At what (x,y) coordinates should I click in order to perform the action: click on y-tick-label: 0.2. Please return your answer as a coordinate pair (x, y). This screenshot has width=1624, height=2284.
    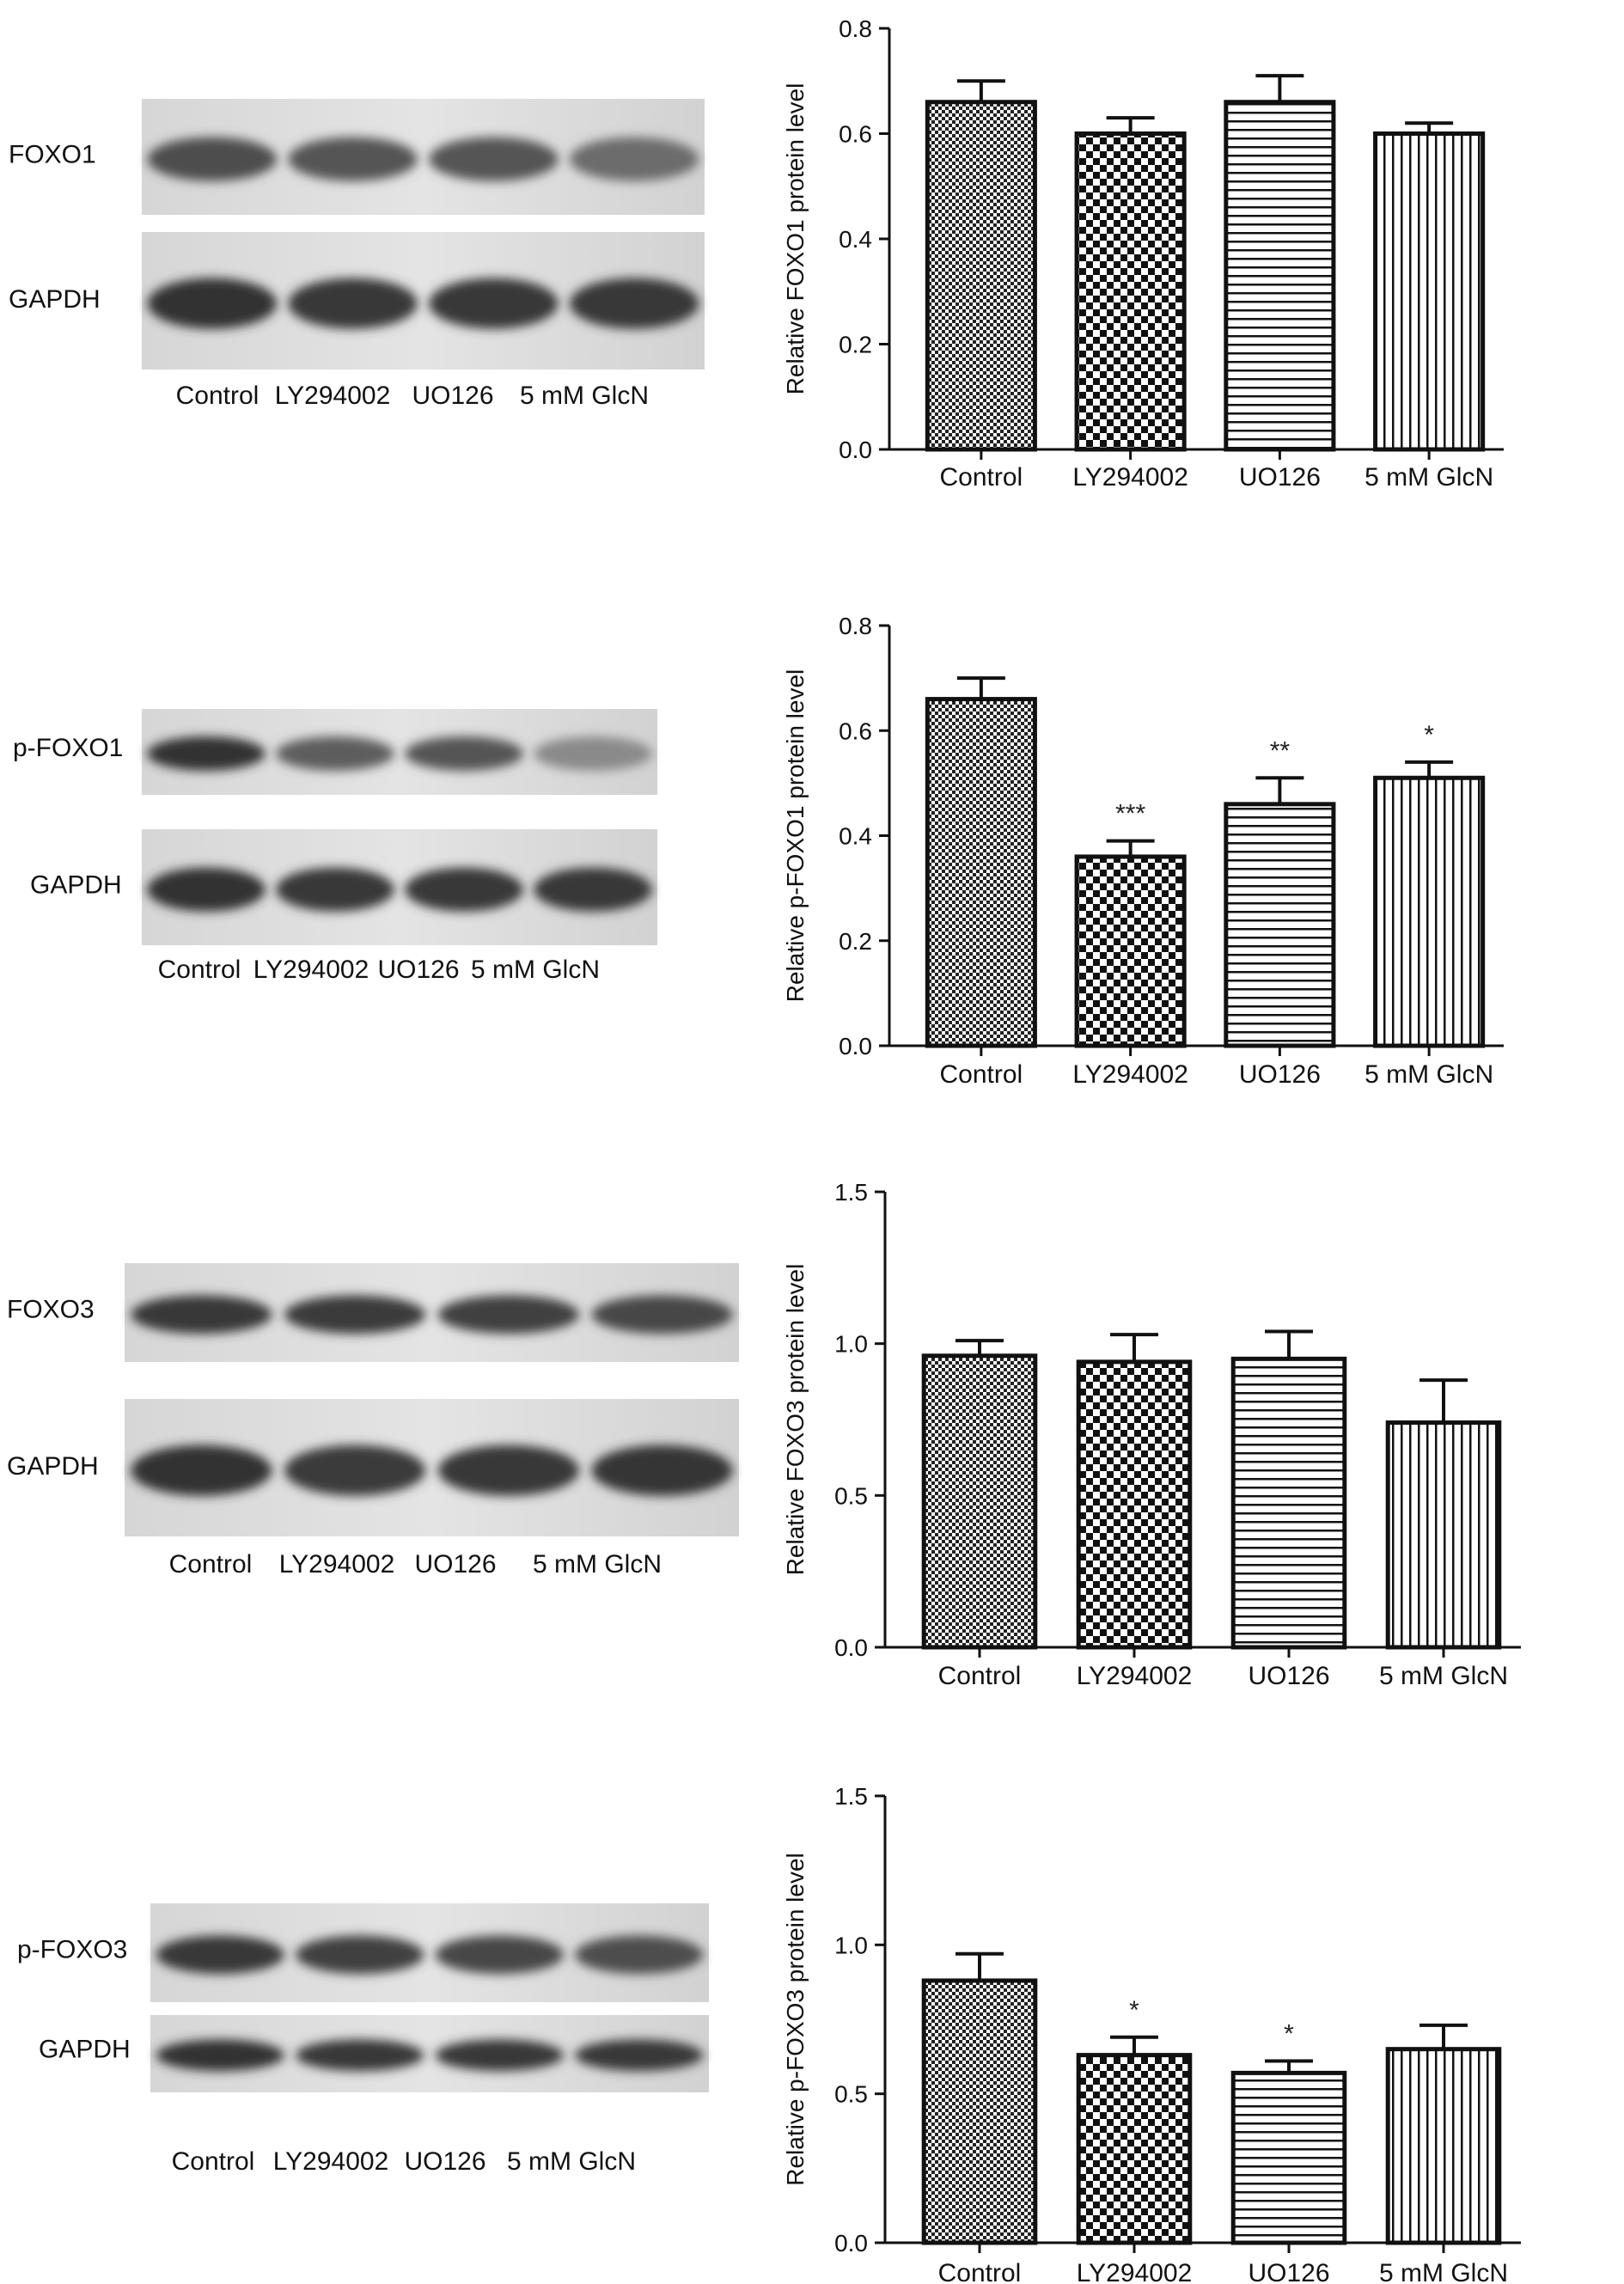
    Looking at the image, I should click on (855, 941).